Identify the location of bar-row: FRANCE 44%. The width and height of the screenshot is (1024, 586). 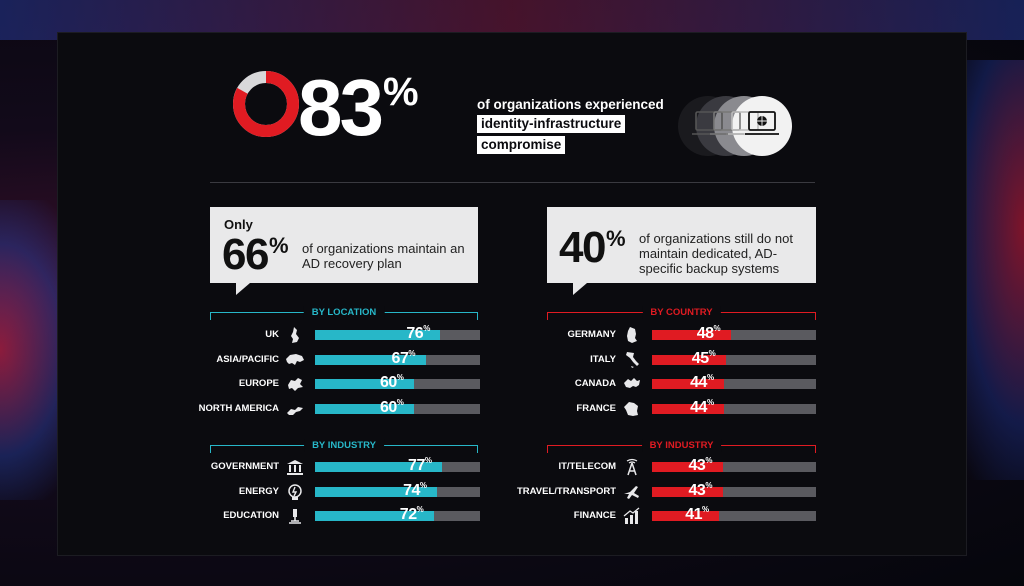
(696, 408).